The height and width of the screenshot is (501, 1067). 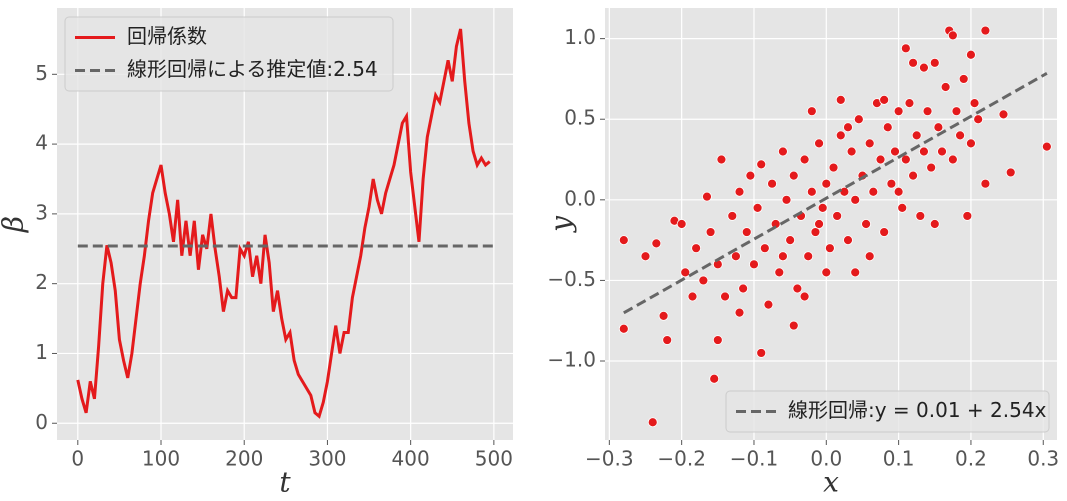 What do you see at coordinates (754, 459) in the screenshot?
I see `x-tick-label: −0.1` at bounding box center [754, 459].